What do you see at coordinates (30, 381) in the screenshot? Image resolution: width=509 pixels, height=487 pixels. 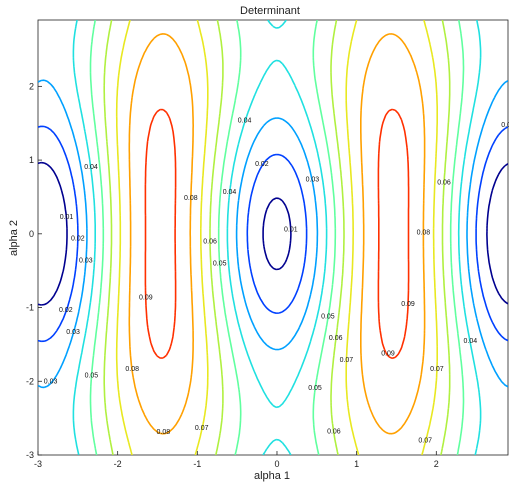 I see `y-tick-label: -2` at bounding box center [30, 381].